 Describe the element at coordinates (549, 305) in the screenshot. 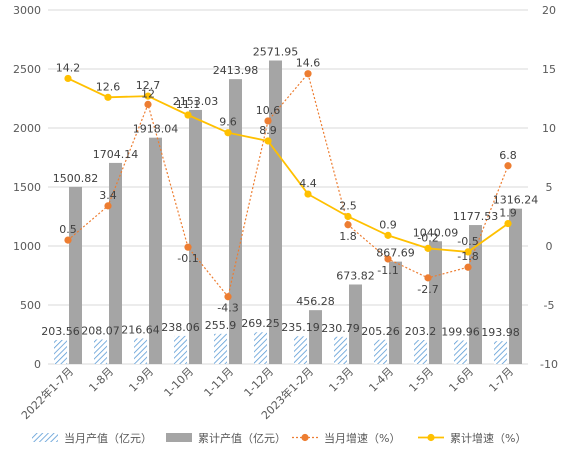

I see `y-right-tick-label: -5` at that location.